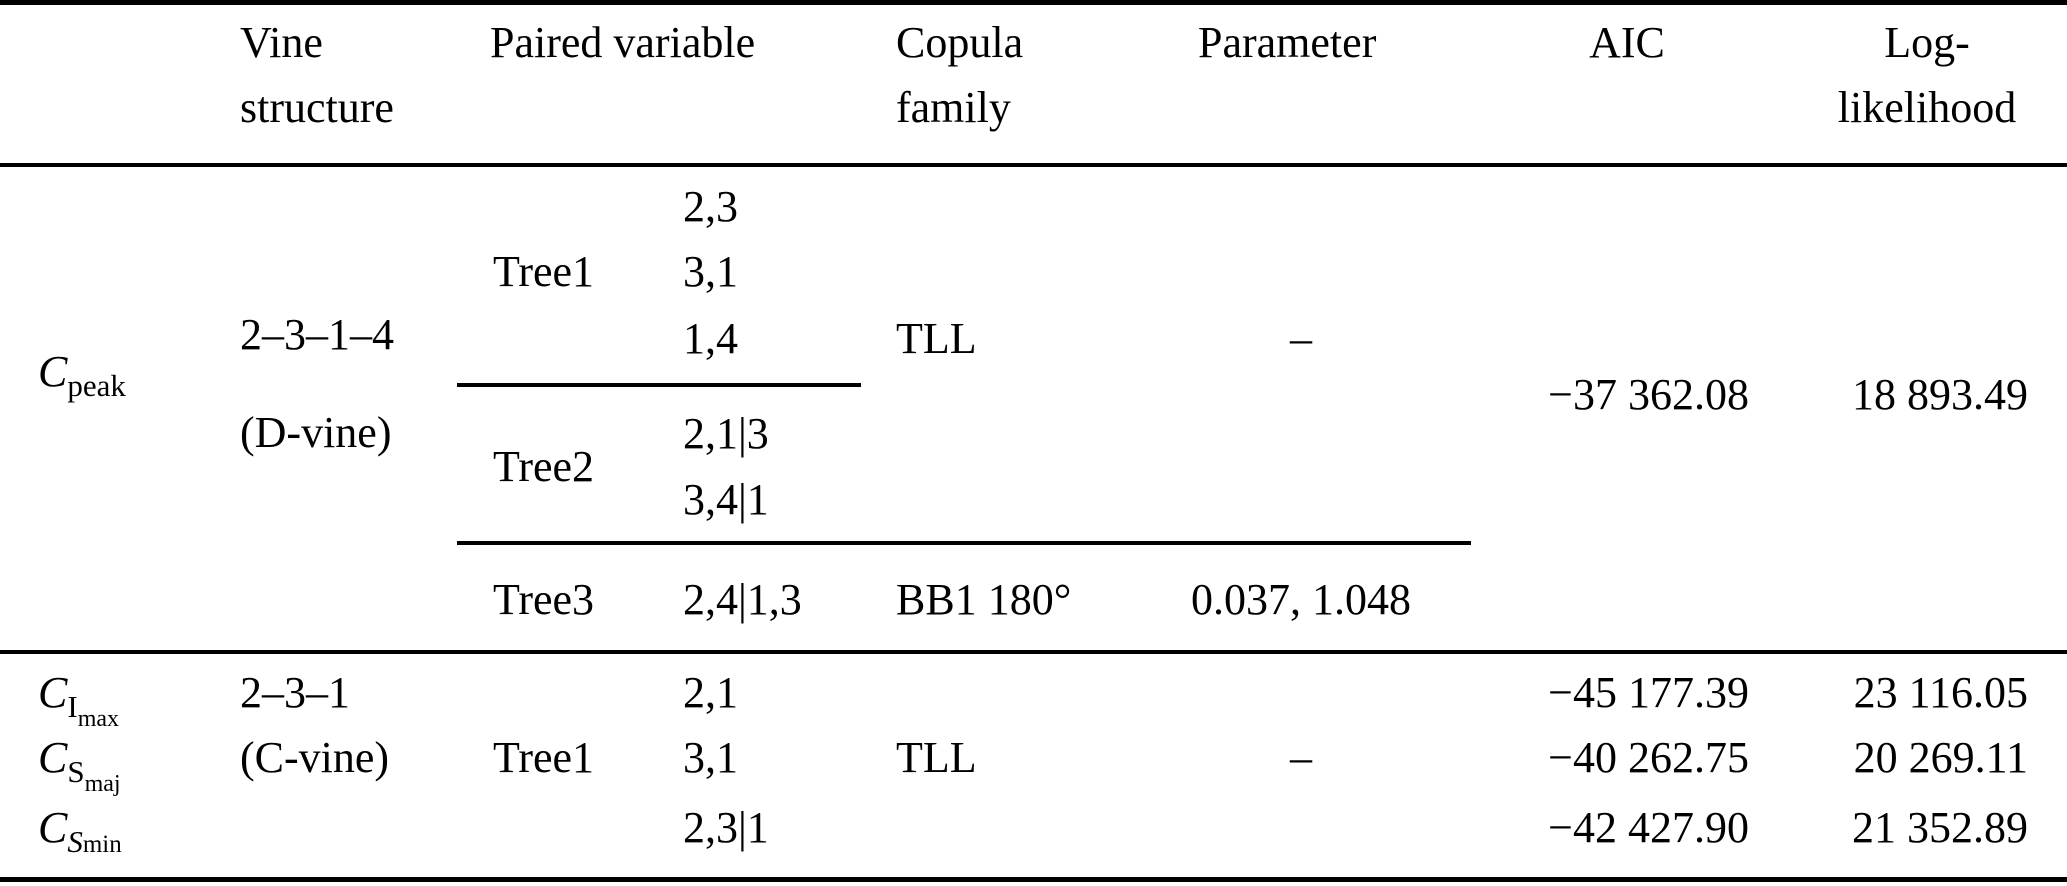  I want to click on header-parameter: Parameter, so click(1287, 42).